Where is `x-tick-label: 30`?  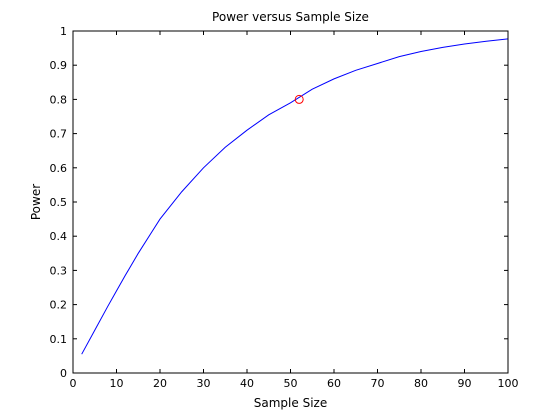
x-tick-label: 30 is located at coordinates (204, 383).